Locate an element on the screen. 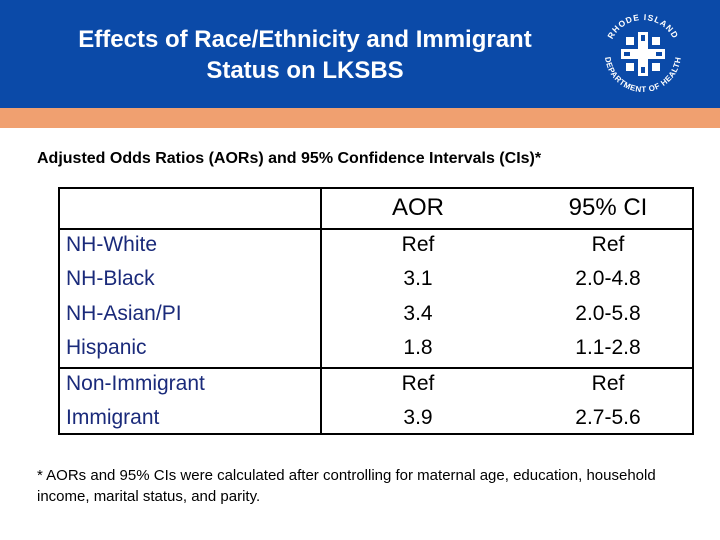 The width and height of the screenshot is (720, 540). table-border-left is located at coordinates (59, 311).